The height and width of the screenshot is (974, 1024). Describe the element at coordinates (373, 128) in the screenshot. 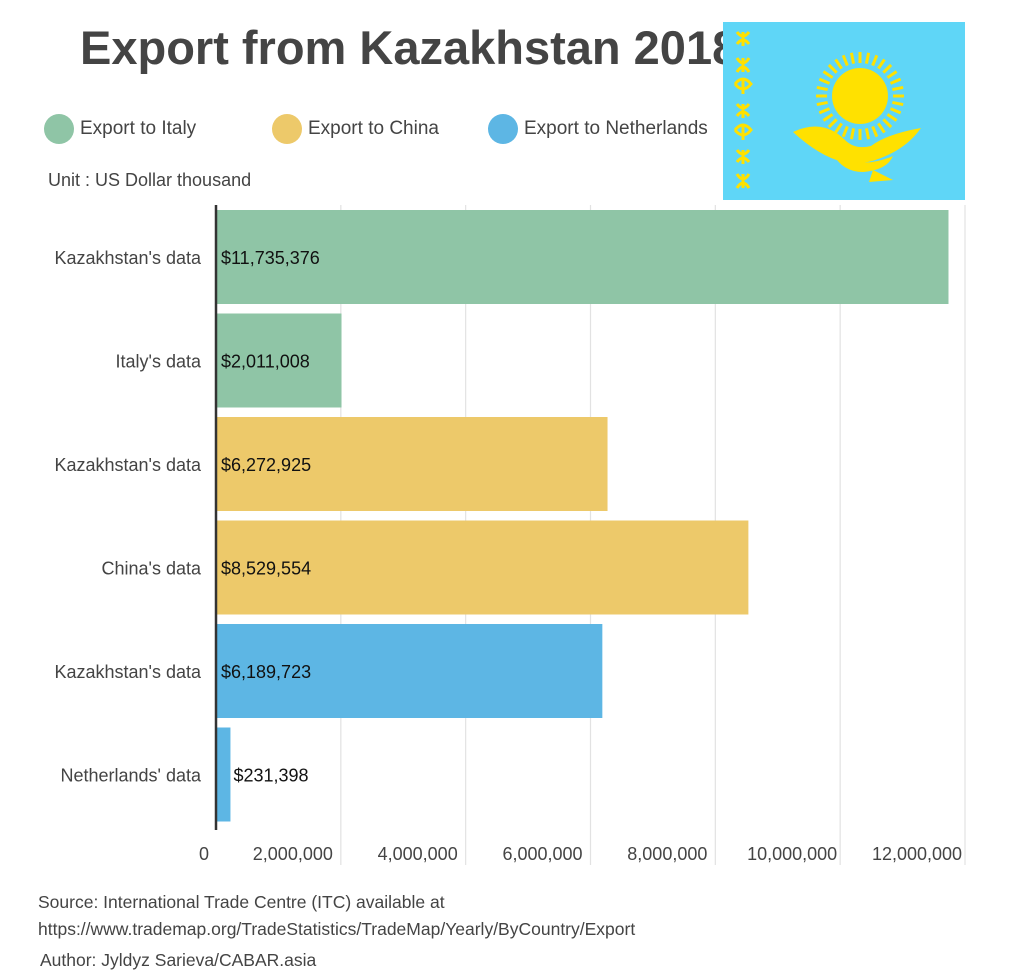

I see `legend-label-china: Export to China` at that location.